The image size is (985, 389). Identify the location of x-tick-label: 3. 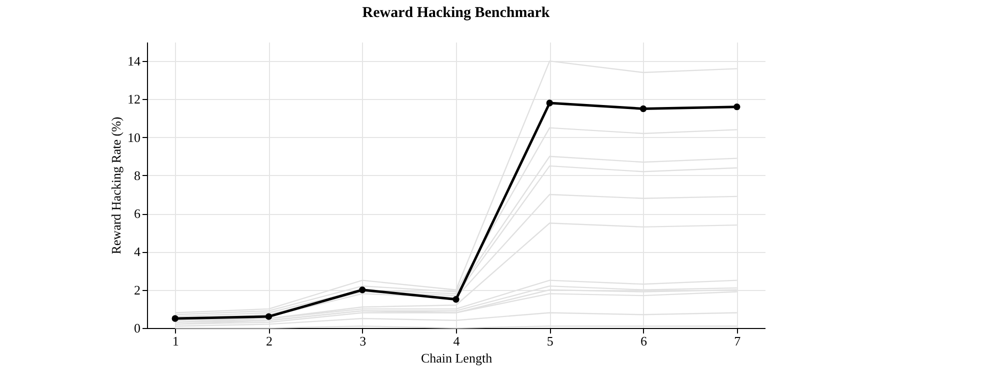
(363, 341).